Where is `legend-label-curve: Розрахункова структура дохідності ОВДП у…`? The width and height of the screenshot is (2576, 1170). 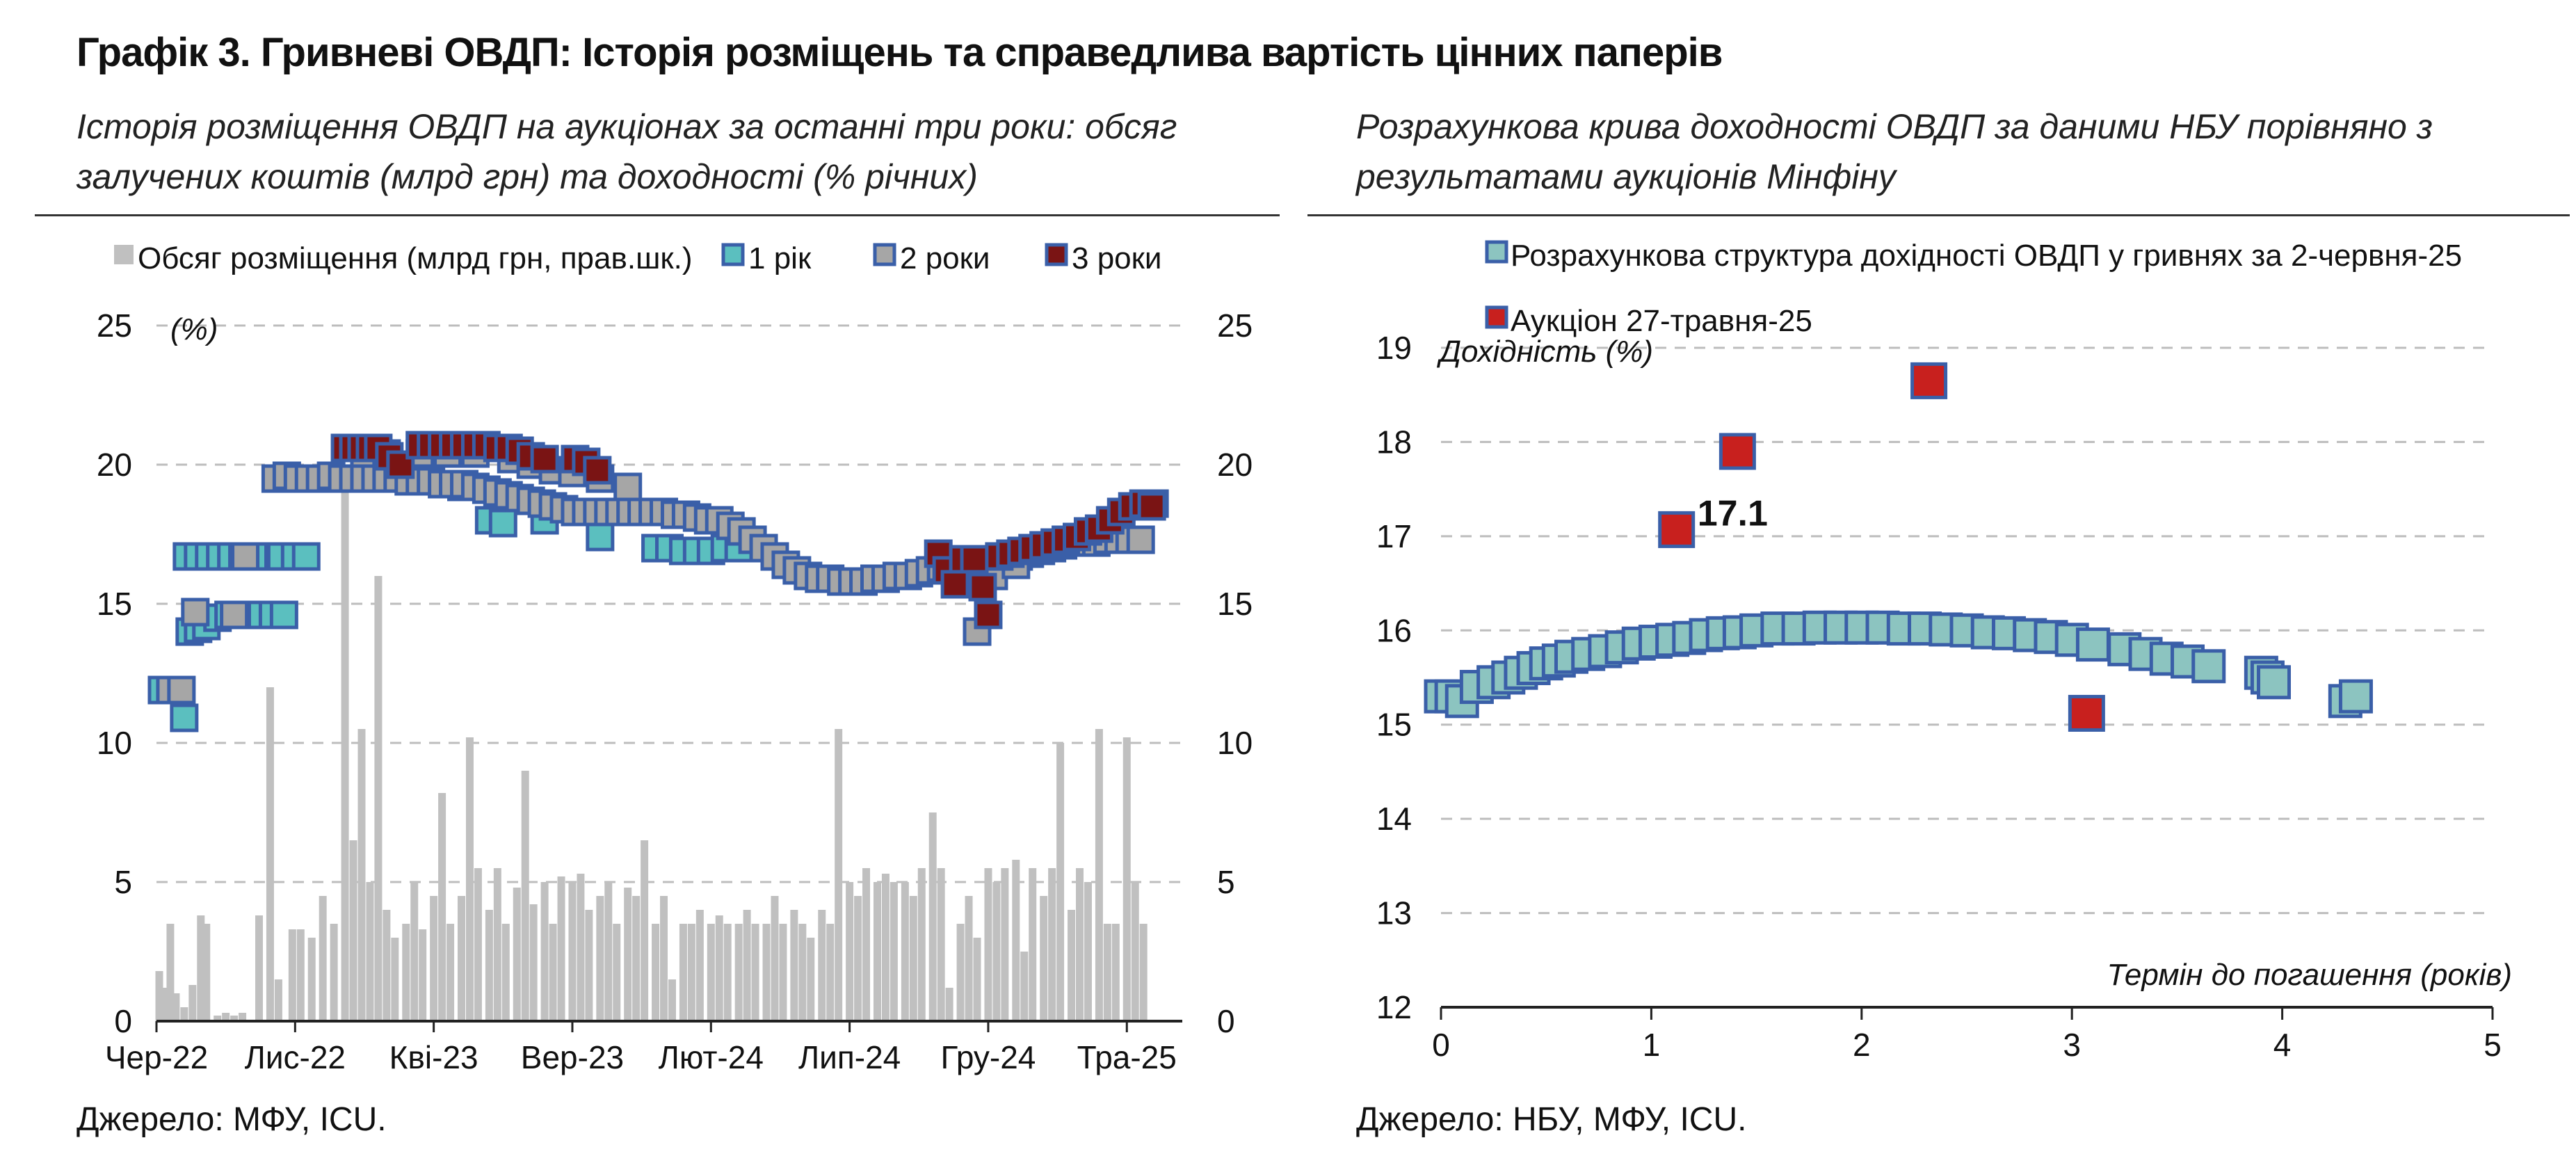 legend-label-curve: Розрахункова структура дохідності ОВДП у… is located at coordinates (1987, 256).